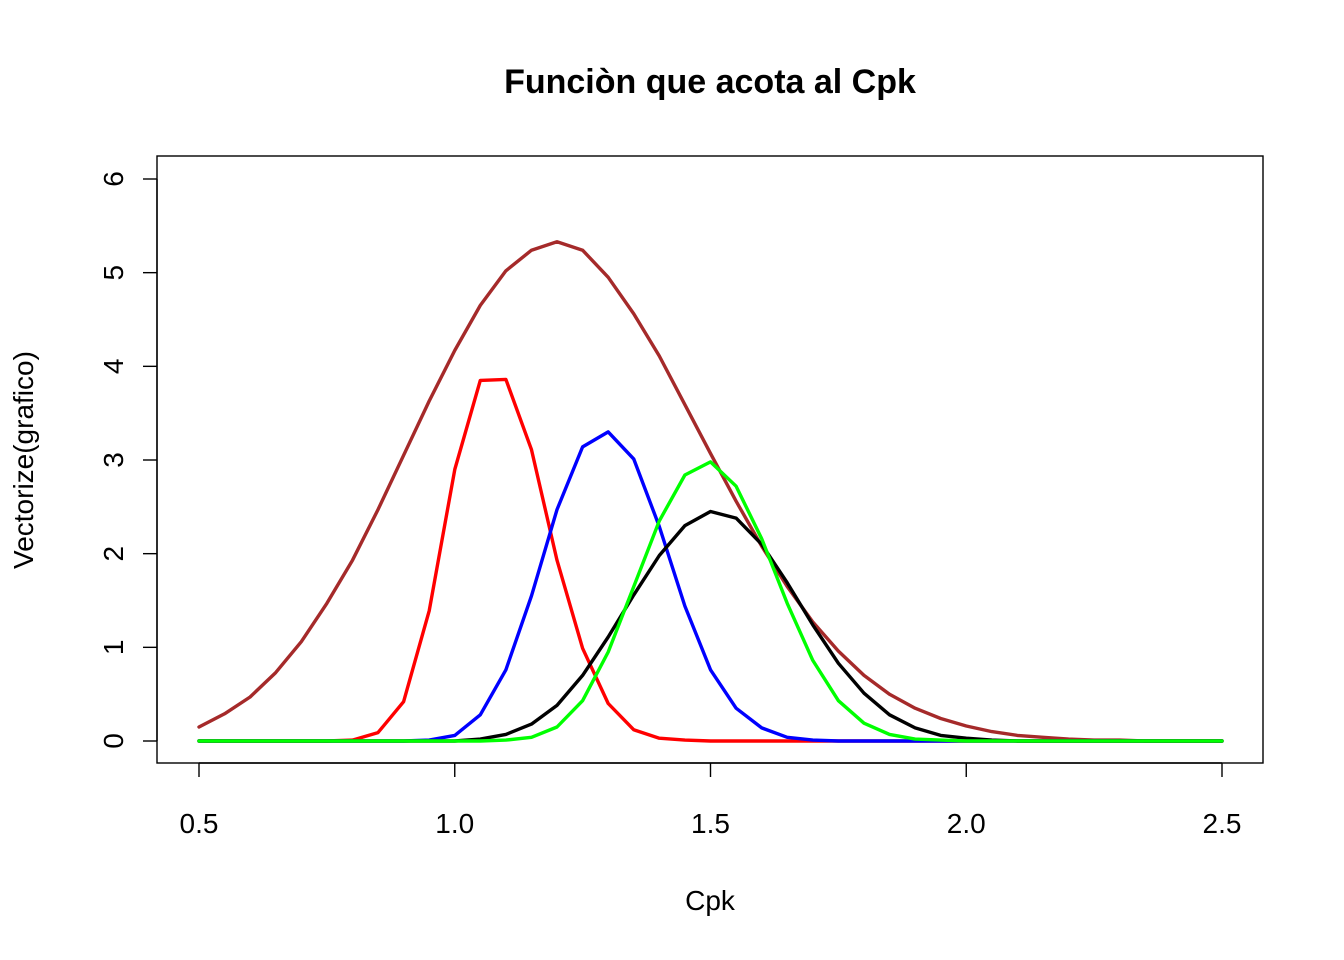 This screenshot has width=1344, height=960. What do you see at coordinates (23, 460) in the screenshot?
I see `y-axis-label: Vectorize(grafico)` at bounding box center [23, 460].